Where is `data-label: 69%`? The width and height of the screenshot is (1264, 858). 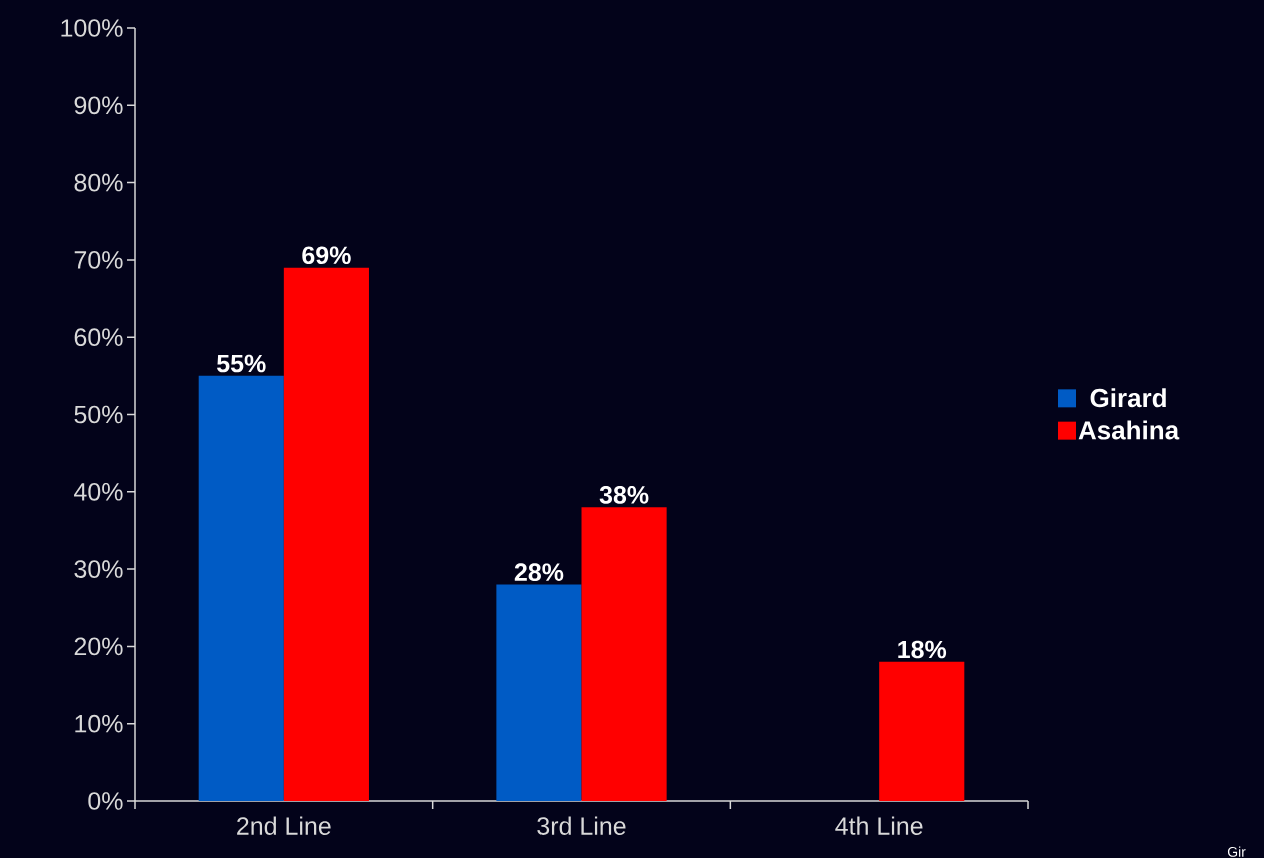
data-label: 69% is located at coordinates (326, 255).